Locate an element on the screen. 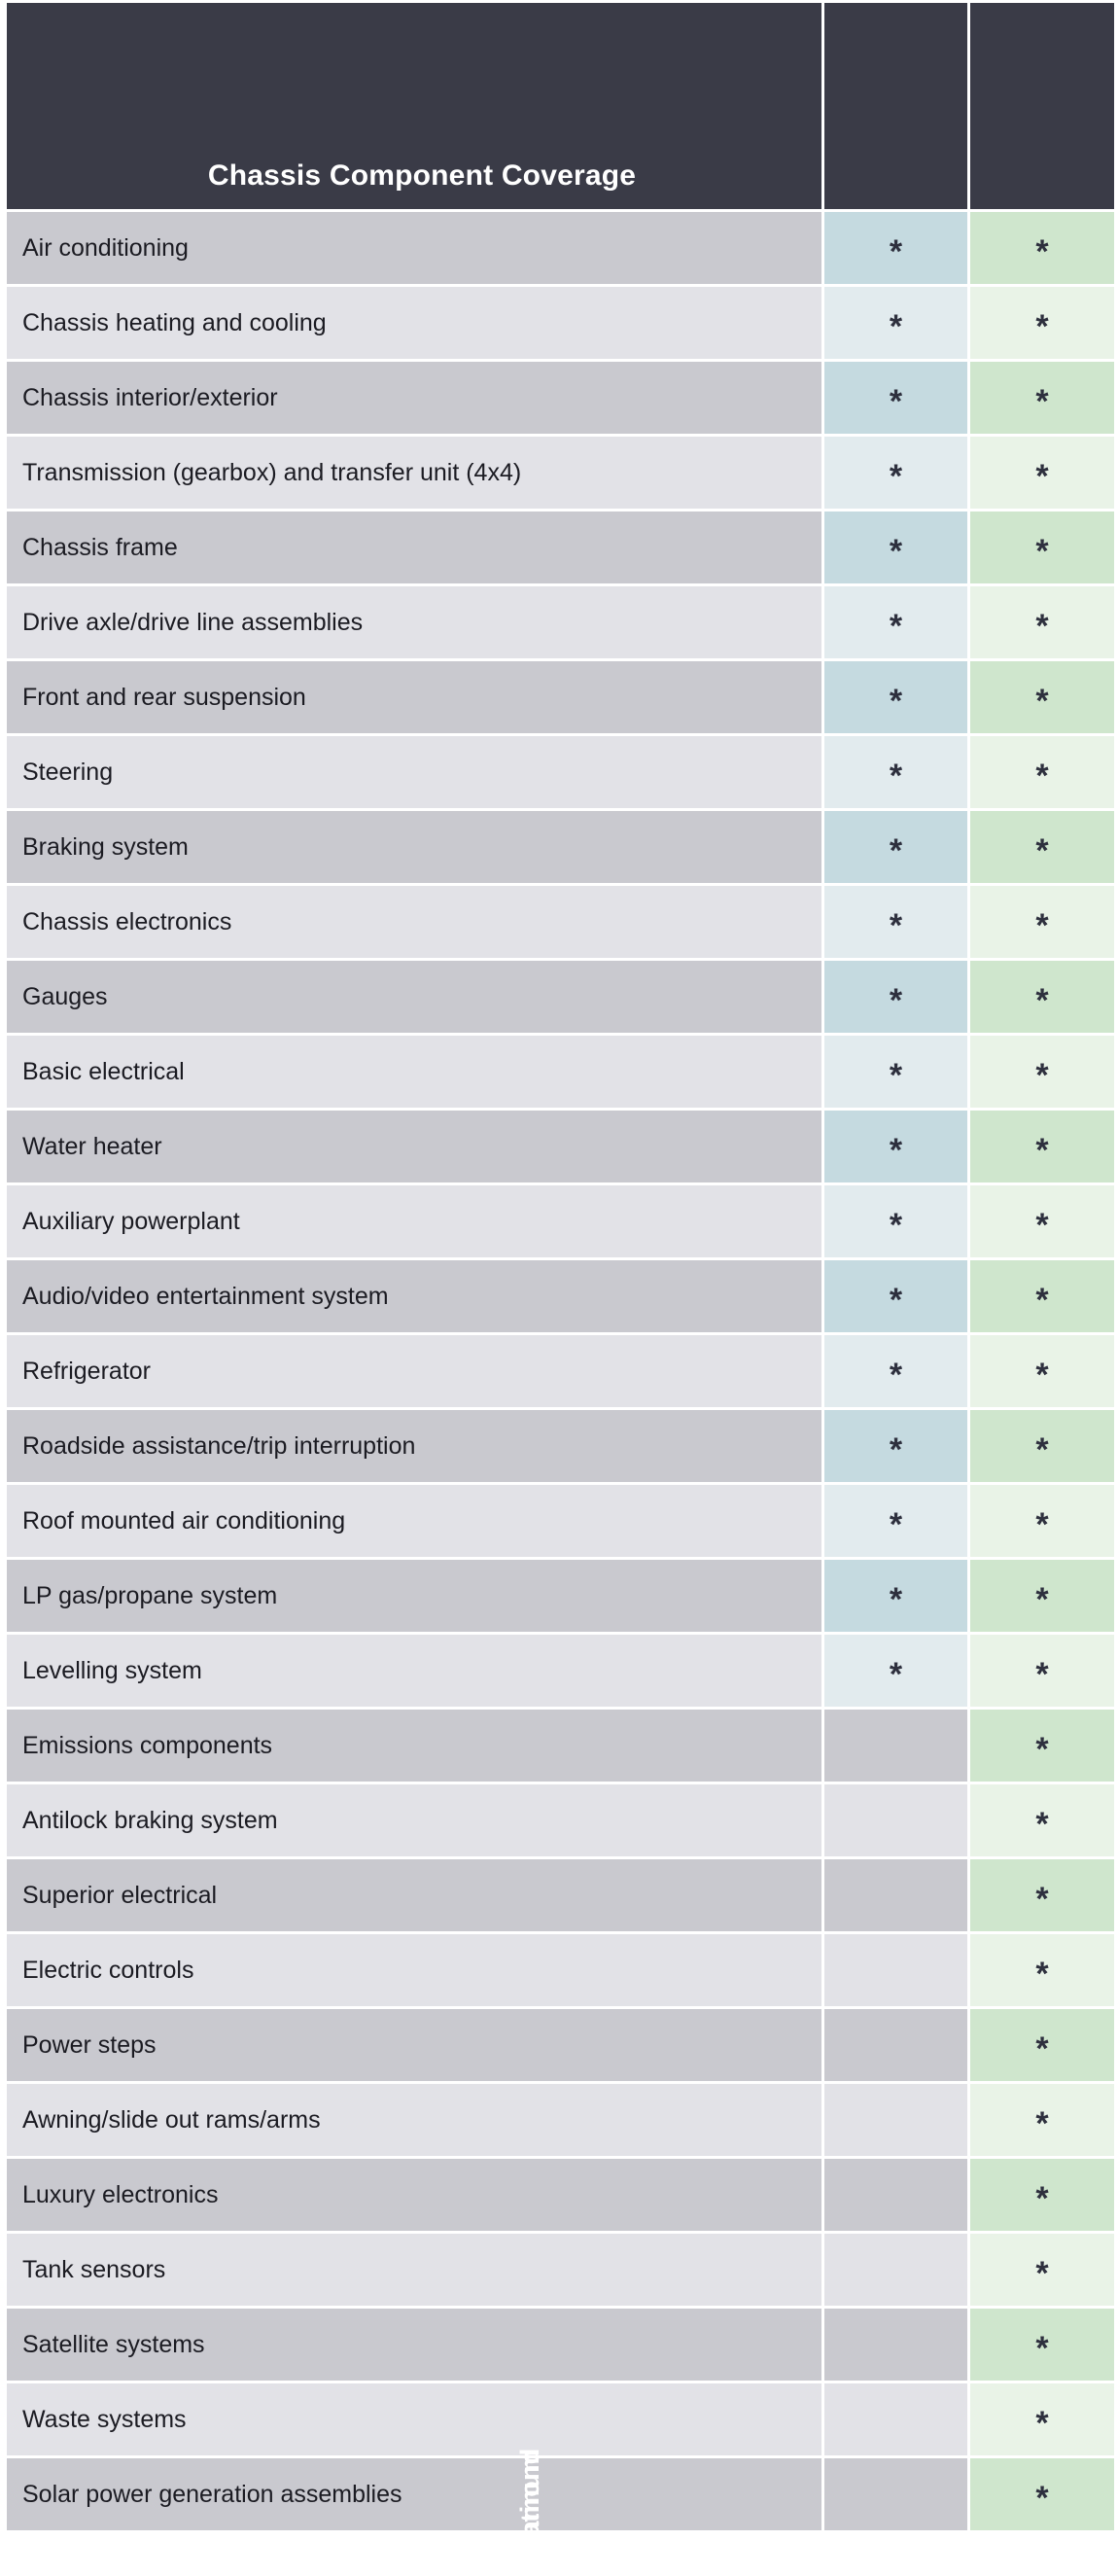 Image resolution: width=1118 pixels, height=2576 pixels. table-row: Chassis frame * * is located at coordinates (560, 547).